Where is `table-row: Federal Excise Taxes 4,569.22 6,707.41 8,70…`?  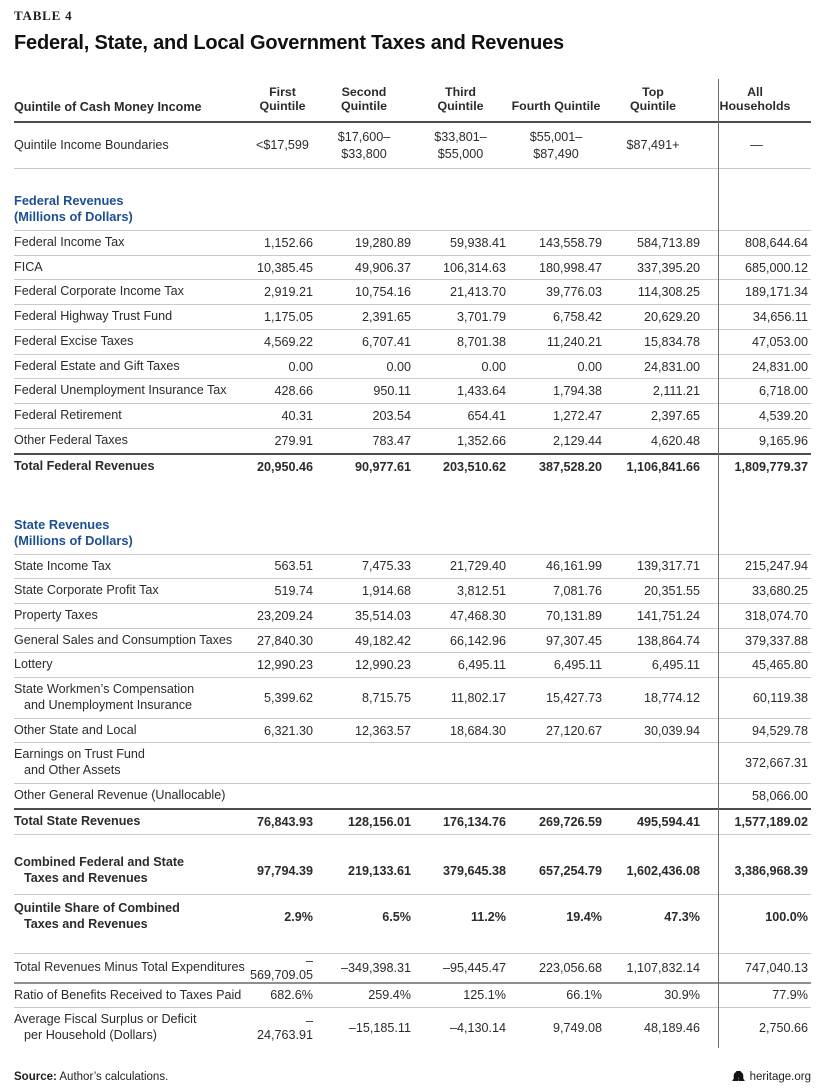 table-row: Federal Excise Taxes 4,569.22 6,707.41 8,70… is located at coordinates (412, 341).